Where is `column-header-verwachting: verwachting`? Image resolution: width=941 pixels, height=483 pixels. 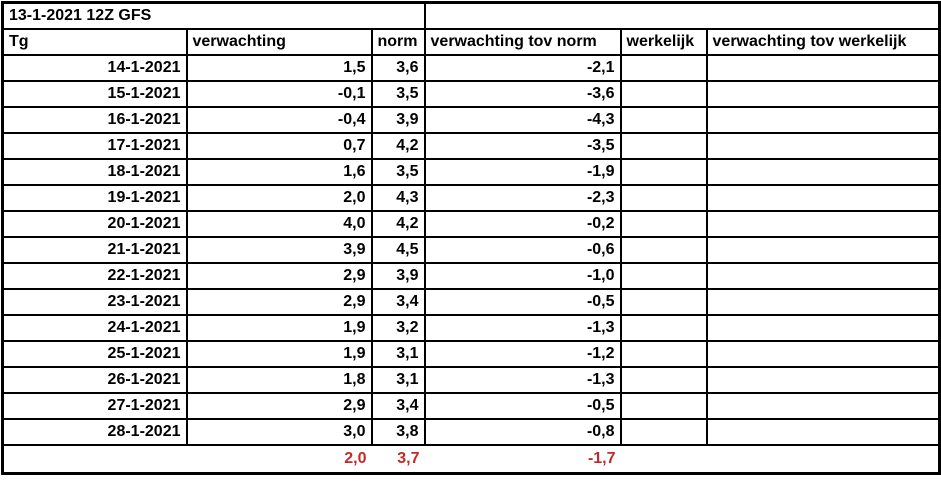 column-header-verwachting: verwachting is located at coordinates (279, 42).